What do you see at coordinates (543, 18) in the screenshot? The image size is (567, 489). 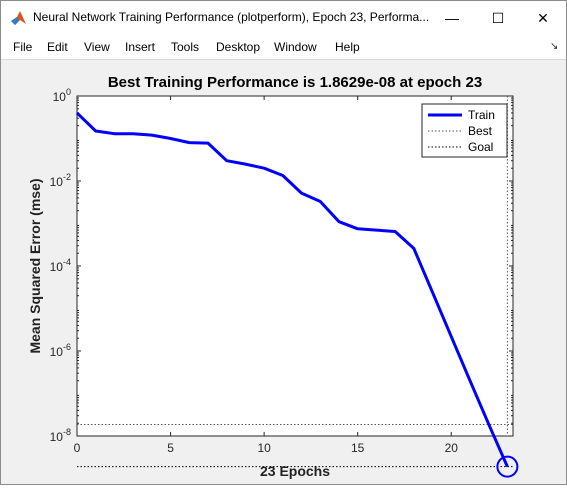 I see `close-button: ✕` at bounding box center [543, 18].